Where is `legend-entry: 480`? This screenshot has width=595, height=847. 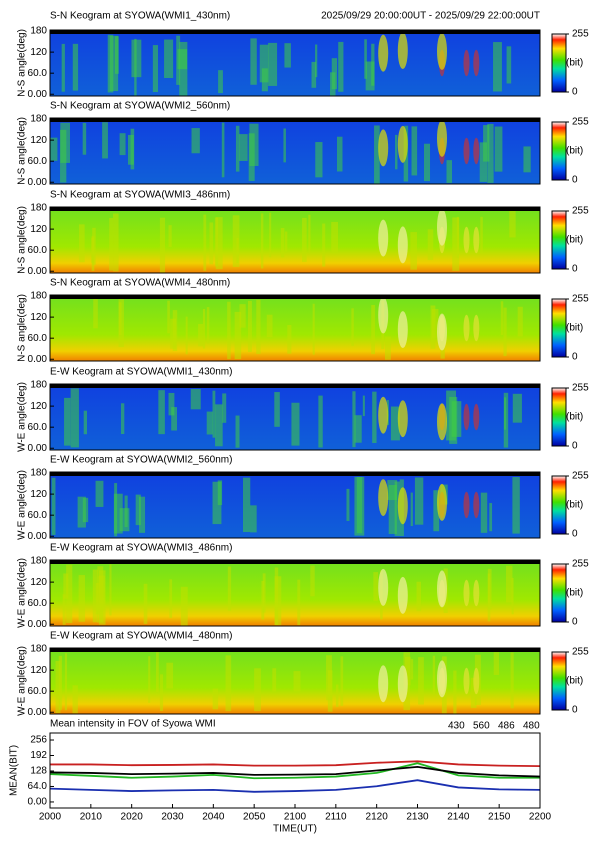
legend-entry: 480 is located at coordinates (531, 726).